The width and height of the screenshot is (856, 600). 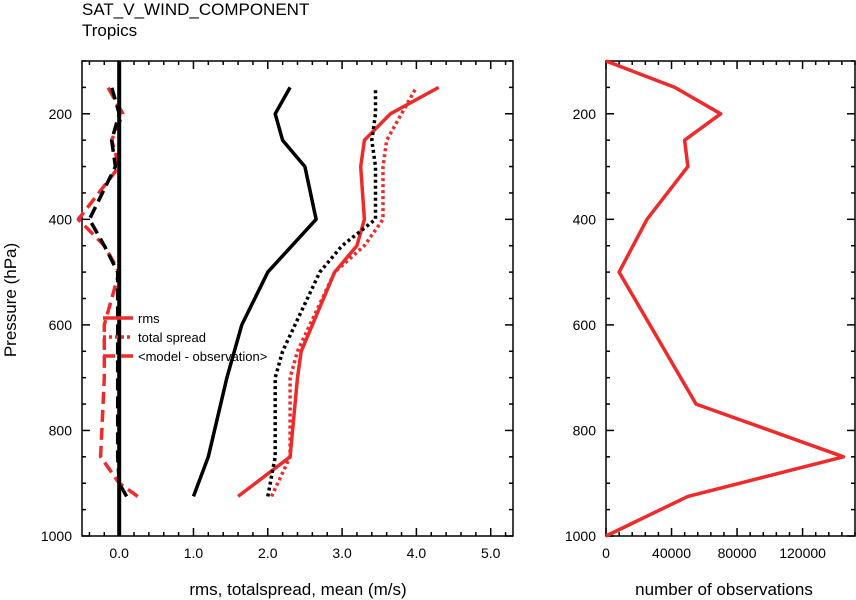 I want to click on x-tick-label: 5.0, so click(x=491, y=553).